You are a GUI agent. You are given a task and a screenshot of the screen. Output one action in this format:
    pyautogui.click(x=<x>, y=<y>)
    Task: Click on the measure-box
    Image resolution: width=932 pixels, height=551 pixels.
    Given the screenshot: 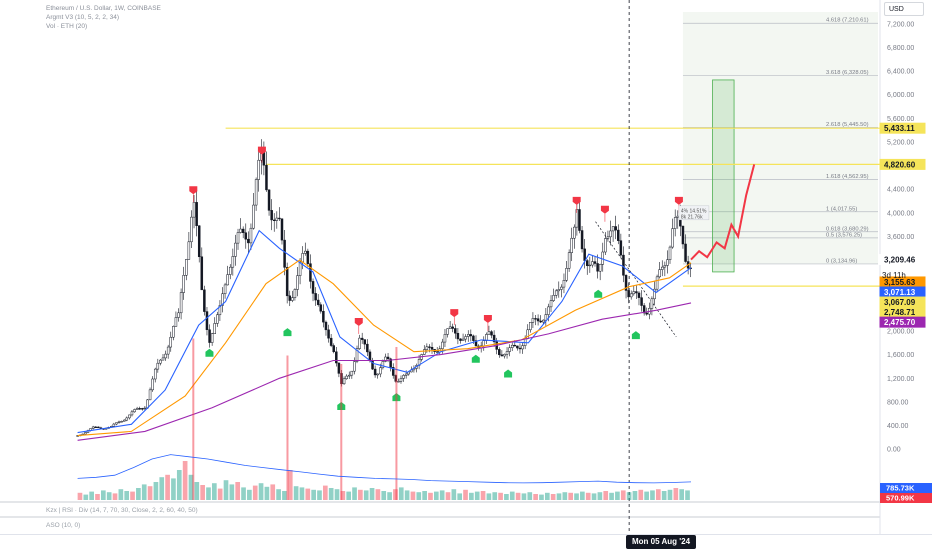 What is the action you would take?
    pyautogui.click(x=694, y=213)
    